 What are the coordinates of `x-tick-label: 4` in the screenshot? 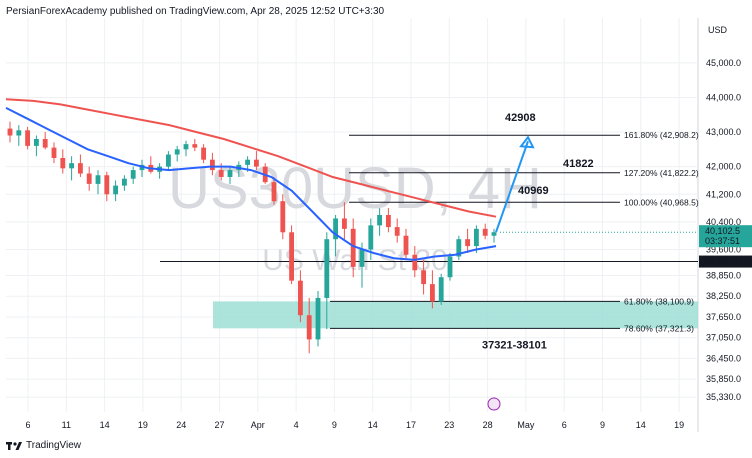 It's located at (296, 425).